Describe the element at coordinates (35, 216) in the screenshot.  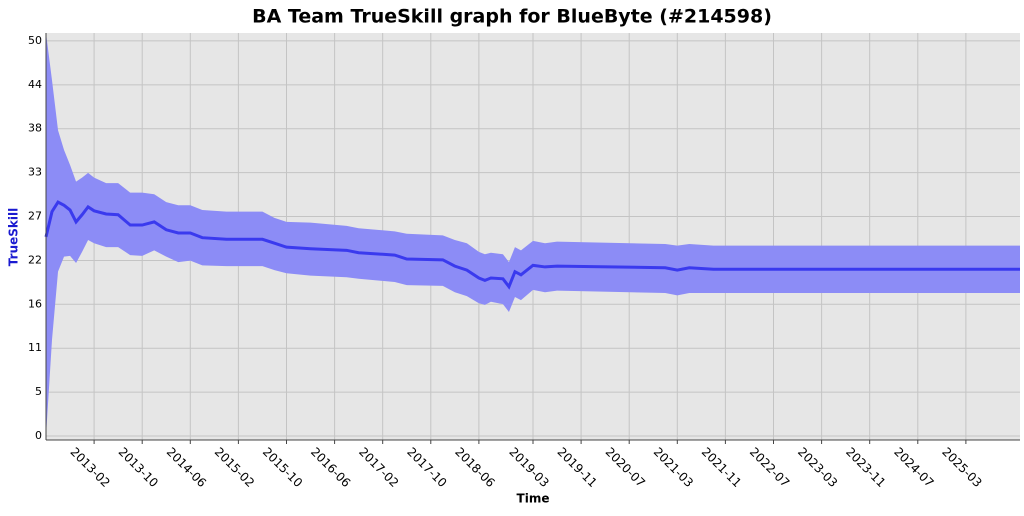
I see `y-tick-label: 27` at that location.